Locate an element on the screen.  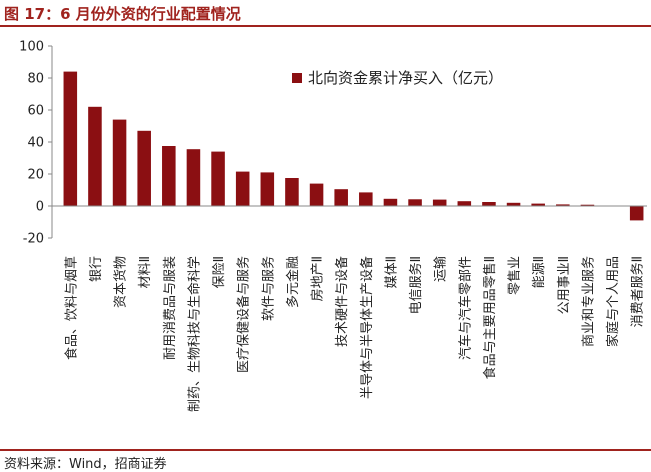
x-tick-label: 运输 is located at coordinates (441, 269).